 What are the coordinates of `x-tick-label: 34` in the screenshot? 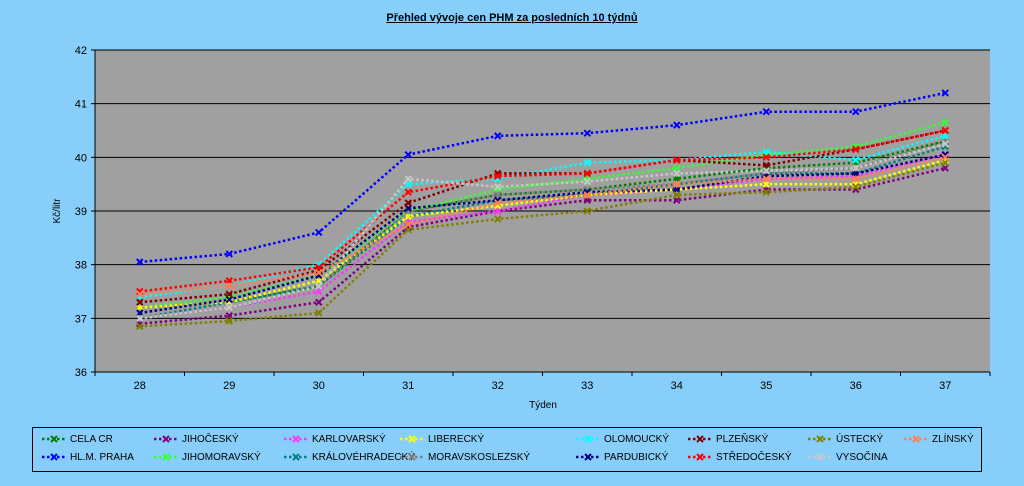 It's located at (677, 386).